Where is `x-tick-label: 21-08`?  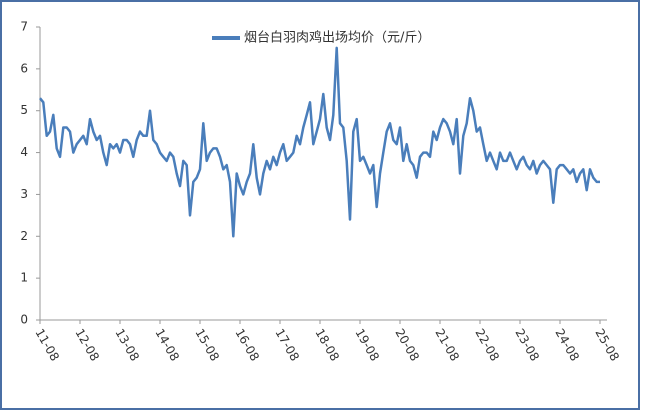 x-tick-label: 21-08 is located at coordinates (447, 344).